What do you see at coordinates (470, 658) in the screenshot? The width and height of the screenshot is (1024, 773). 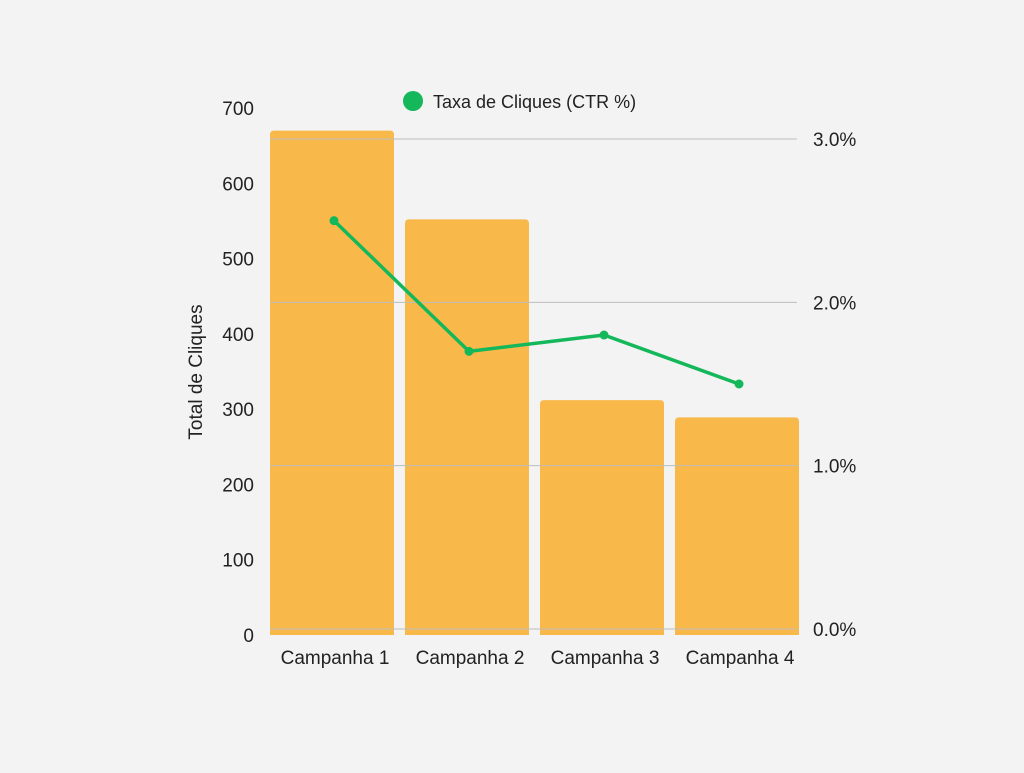 I see `x-tick-label: Campanha 2` at bounding box center [470, 658].